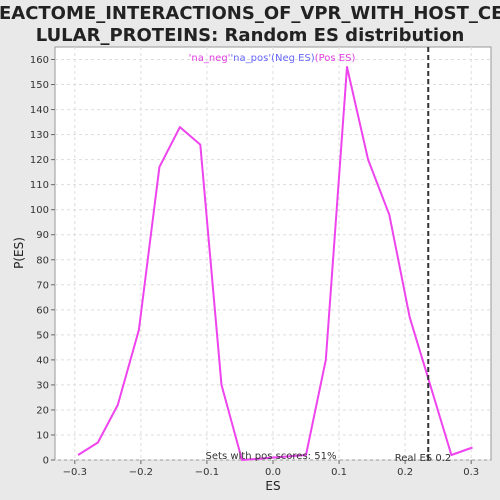 This screenshot has width=500, height=500. What do you see at coordinates (42, 360) in the screenshot?
I see `y-tick-label: 40` at bounding box center [42, 360].